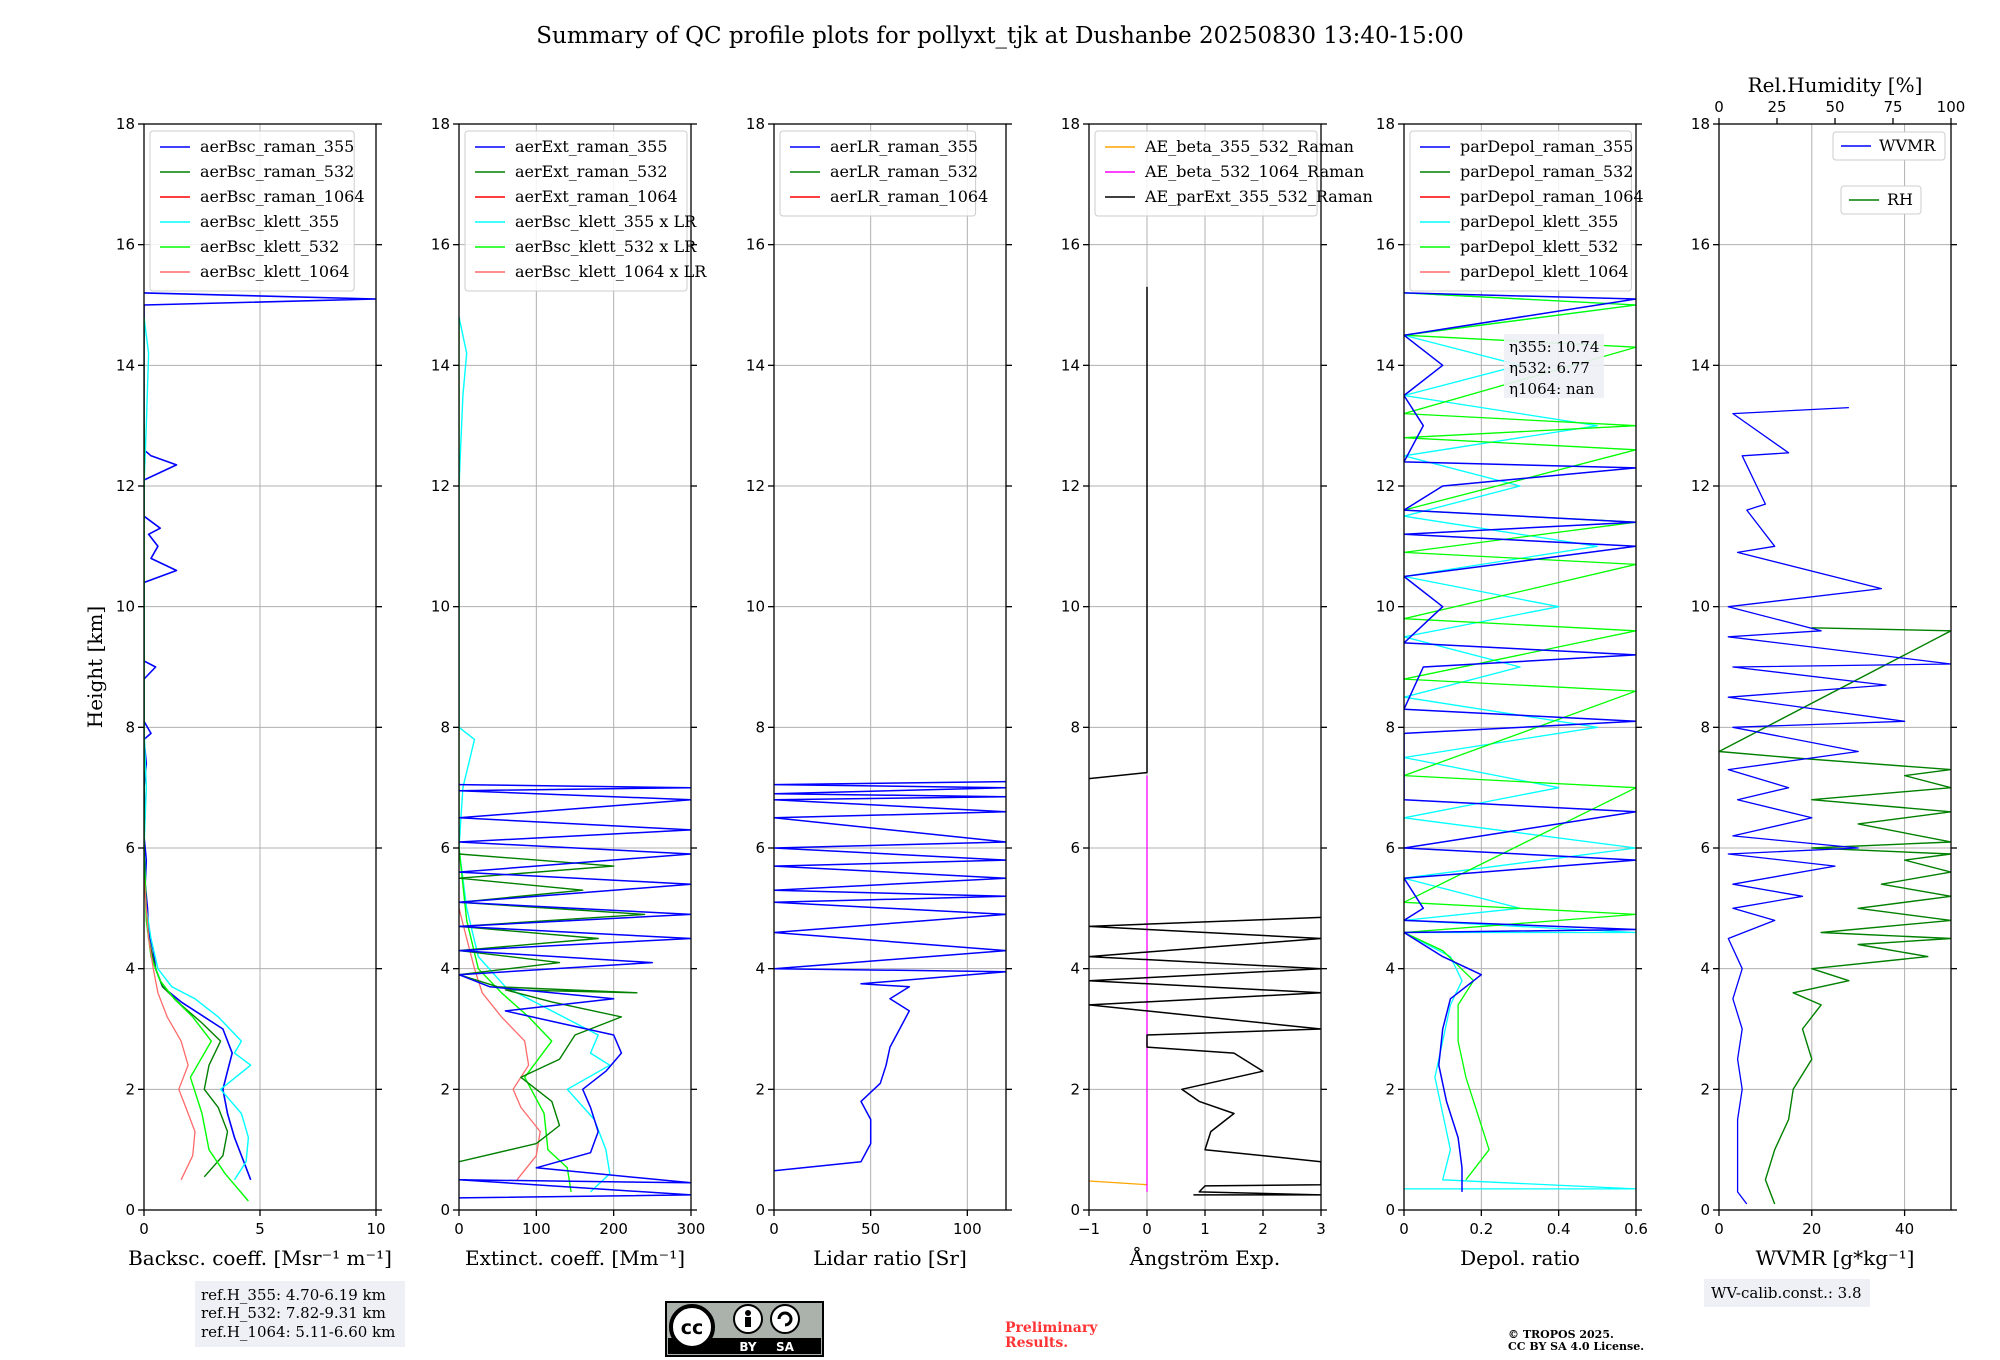 This screenshot has height=1360, width=2000. What do you see at coordinates (785, 1319) in the screenshot?
I see `share-alike-icon` at bounding box center [785, 1319].